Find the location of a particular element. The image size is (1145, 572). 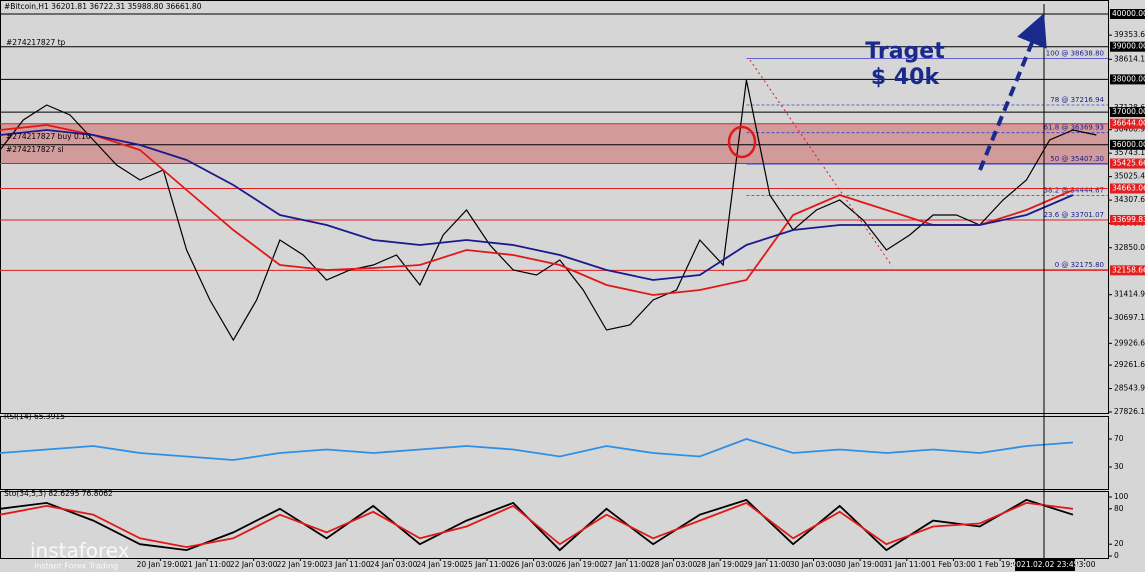

x-tick-label: 21 Jan 11:00 is located at coordinates (207, 564).